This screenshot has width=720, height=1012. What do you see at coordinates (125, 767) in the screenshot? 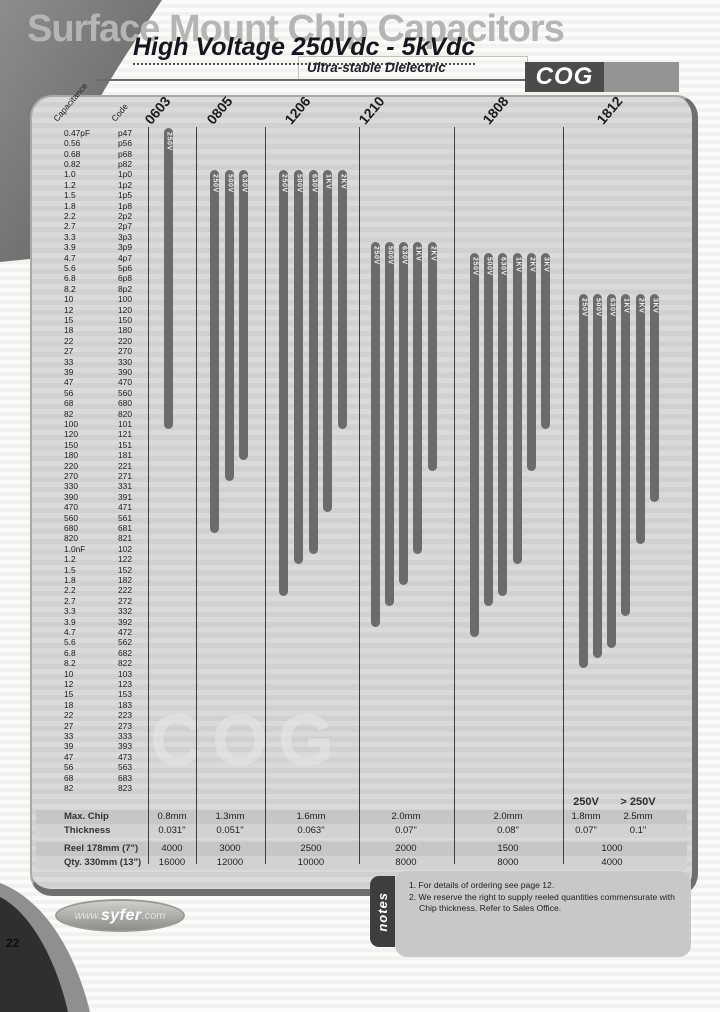
I see `capacitance-code: 563` at bounding box center [125, 767].